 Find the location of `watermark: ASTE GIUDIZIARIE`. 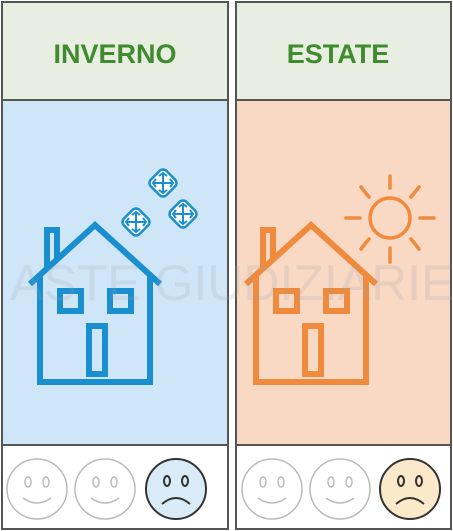

watermark: ASTE GIUDIZIARIE is located at coordinates (231, 283).